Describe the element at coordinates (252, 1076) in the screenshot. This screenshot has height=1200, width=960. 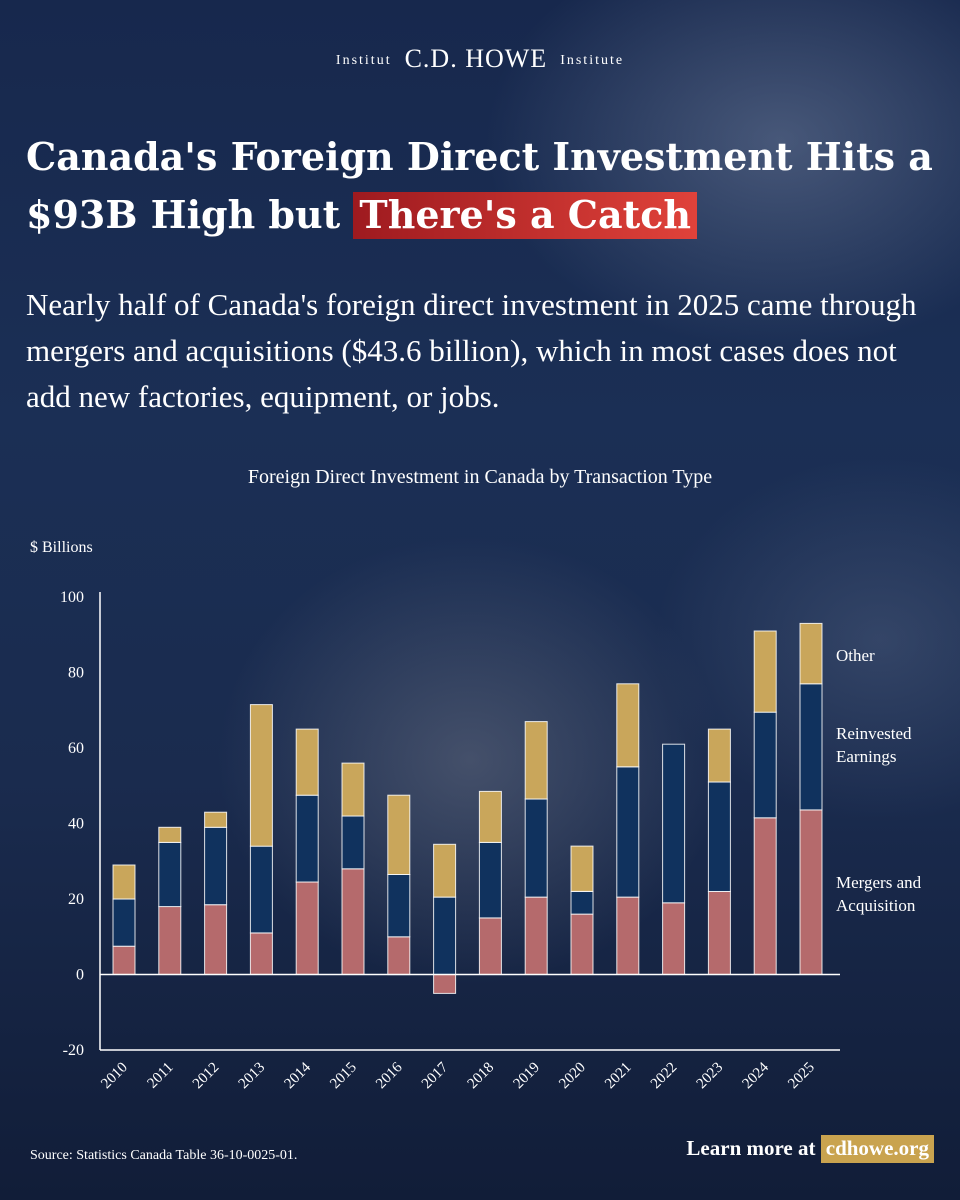
I see `x-tick-label-2013: 2013` at that location.